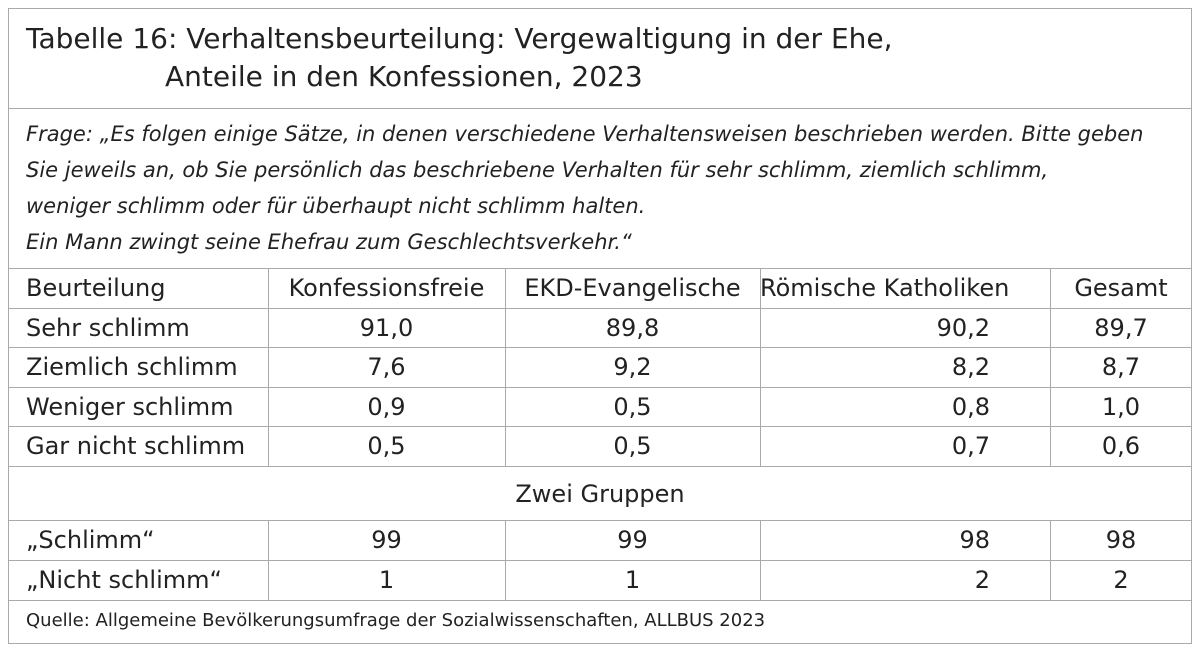  Describe the element at coordinates (885, 288) in the screenshot. I see `column-header: Römische Katholiken` at that location.